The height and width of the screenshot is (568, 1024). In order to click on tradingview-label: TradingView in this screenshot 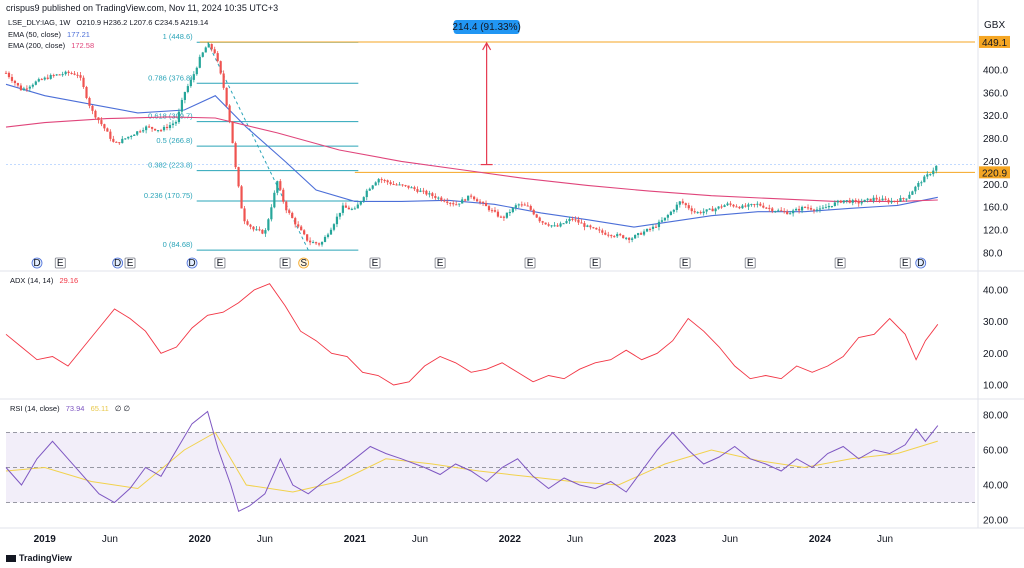, I will do `click(45, 558)`.